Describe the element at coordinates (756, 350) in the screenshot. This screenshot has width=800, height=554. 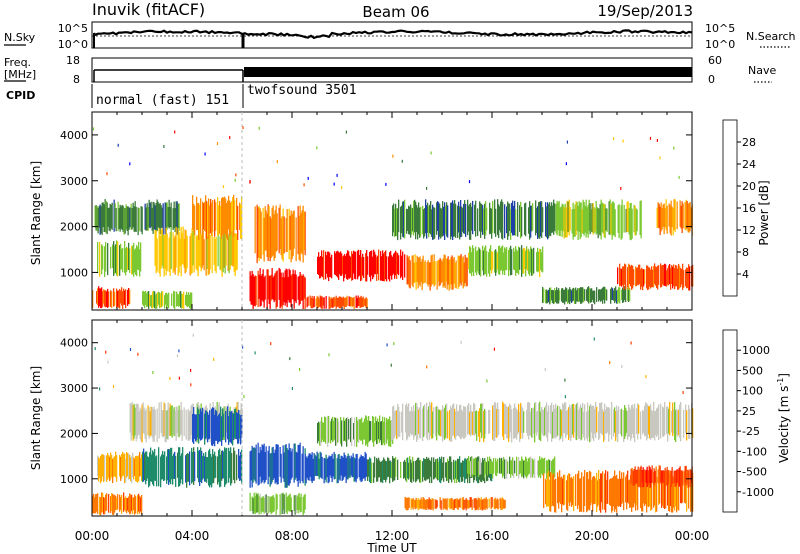
I see `colorbar-tick-label: 1000` at that location.